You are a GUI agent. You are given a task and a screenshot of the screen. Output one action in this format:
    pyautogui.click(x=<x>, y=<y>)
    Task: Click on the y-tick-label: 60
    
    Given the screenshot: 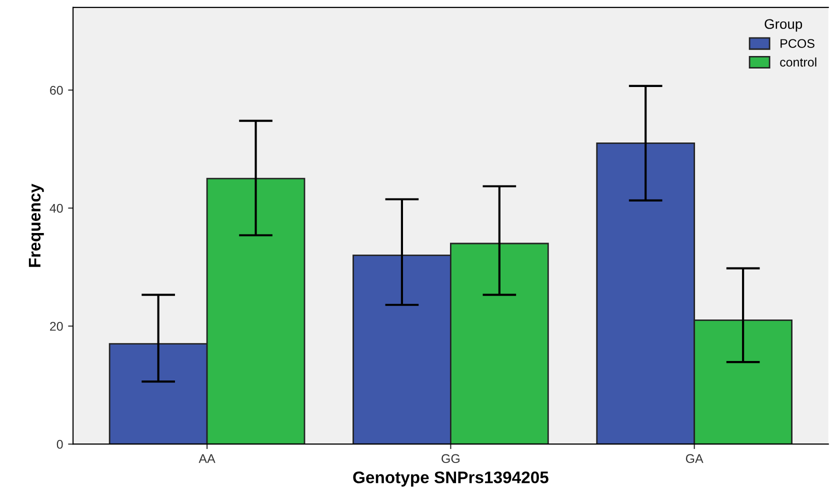 What is the action you would take?
    pyautogui.click(x=56, y=90)
    